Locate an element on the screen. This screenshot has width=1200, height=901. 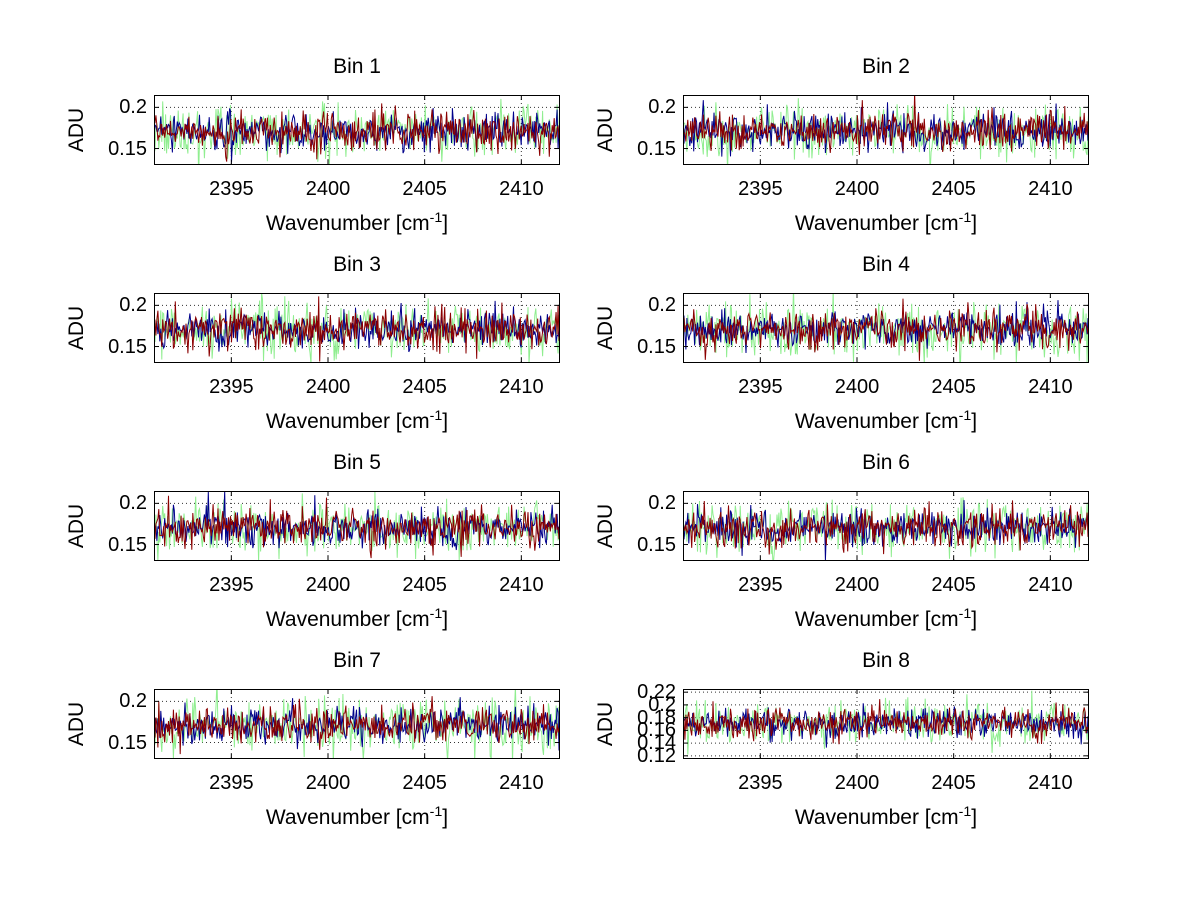
subplot-title: Bin 6 is located at coordinates (886, 462).